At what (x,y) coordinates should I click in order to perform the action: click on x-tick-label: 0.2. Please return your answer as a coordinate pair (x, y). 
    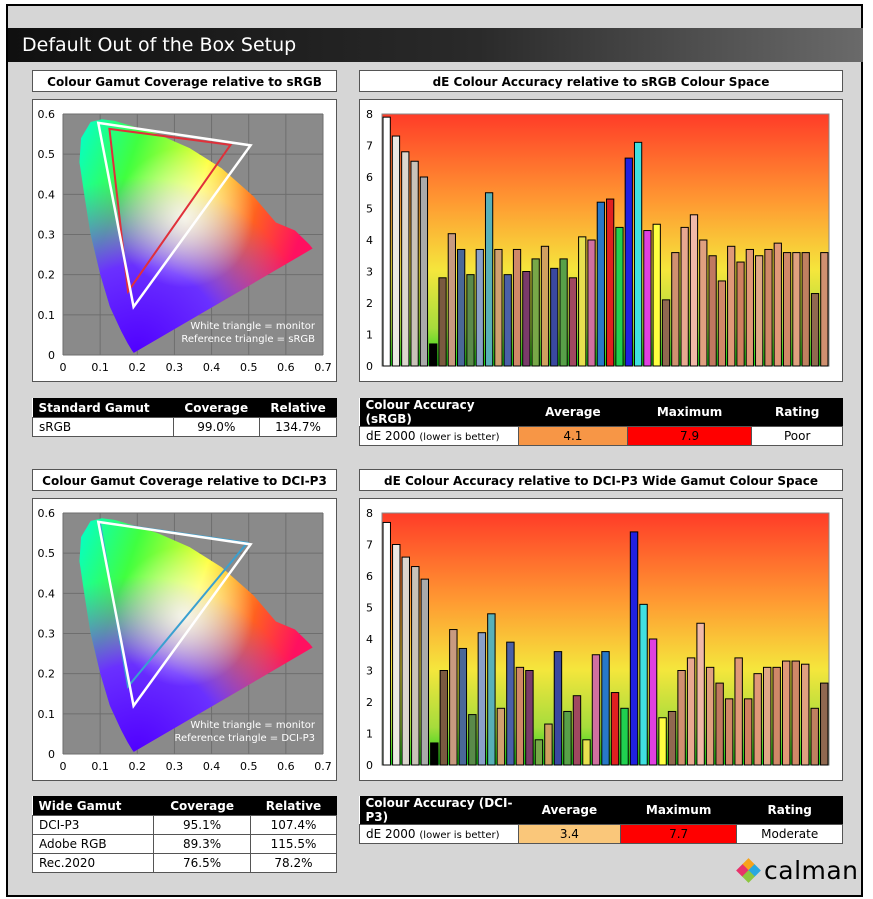
    Looking at the image, I should click on (138, 367).